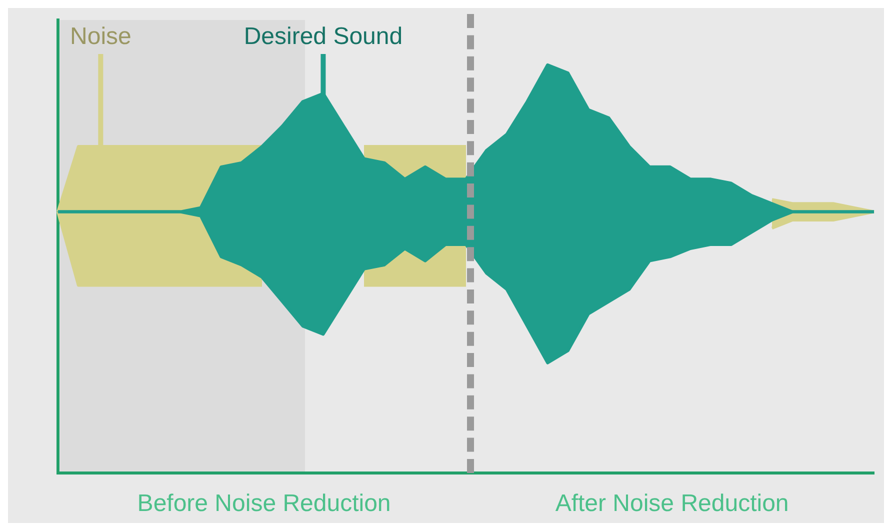  I want to click on text: Before Noise Reduction, so click(264, 503).